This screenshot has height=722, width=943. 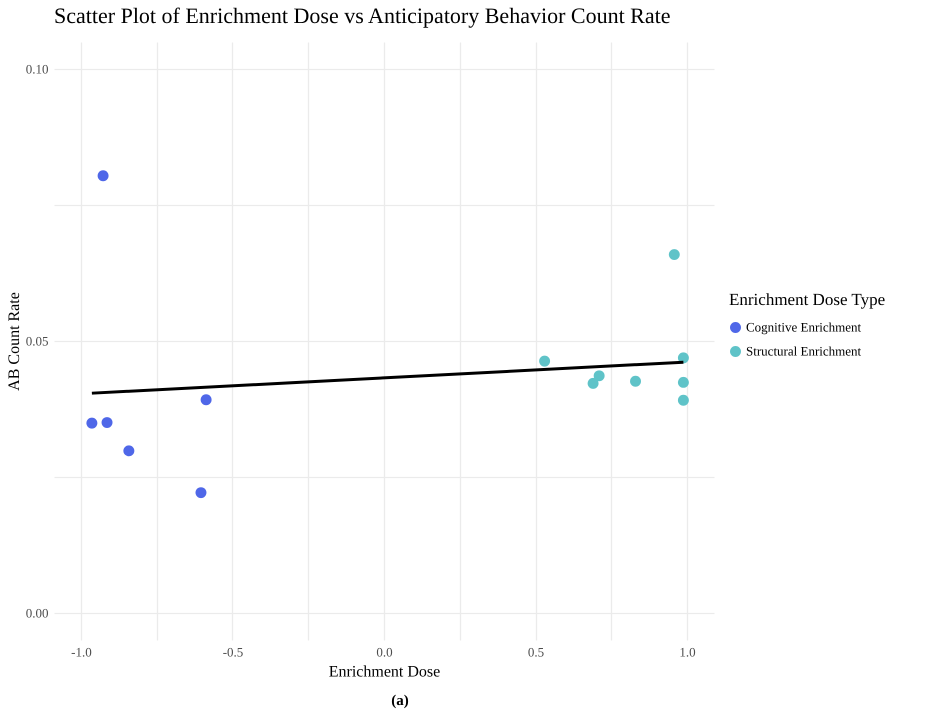 What do you see at coordinates (687, 652) in the screenshot?
I see `x-tick-label: 1.0` at bounding box center [687, 652].